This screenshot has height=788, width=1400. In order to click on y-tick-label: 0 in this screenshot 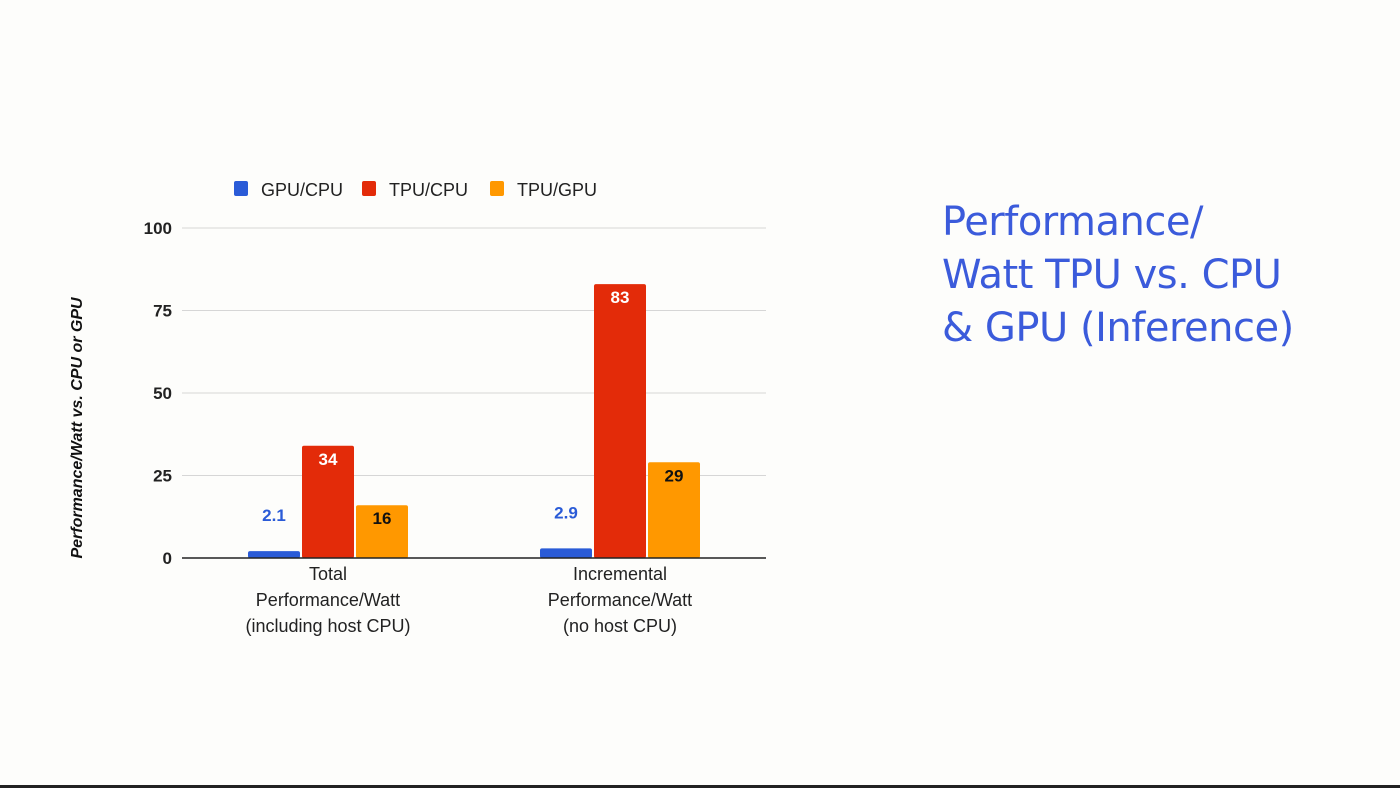, I will do `click(167, 558)`.